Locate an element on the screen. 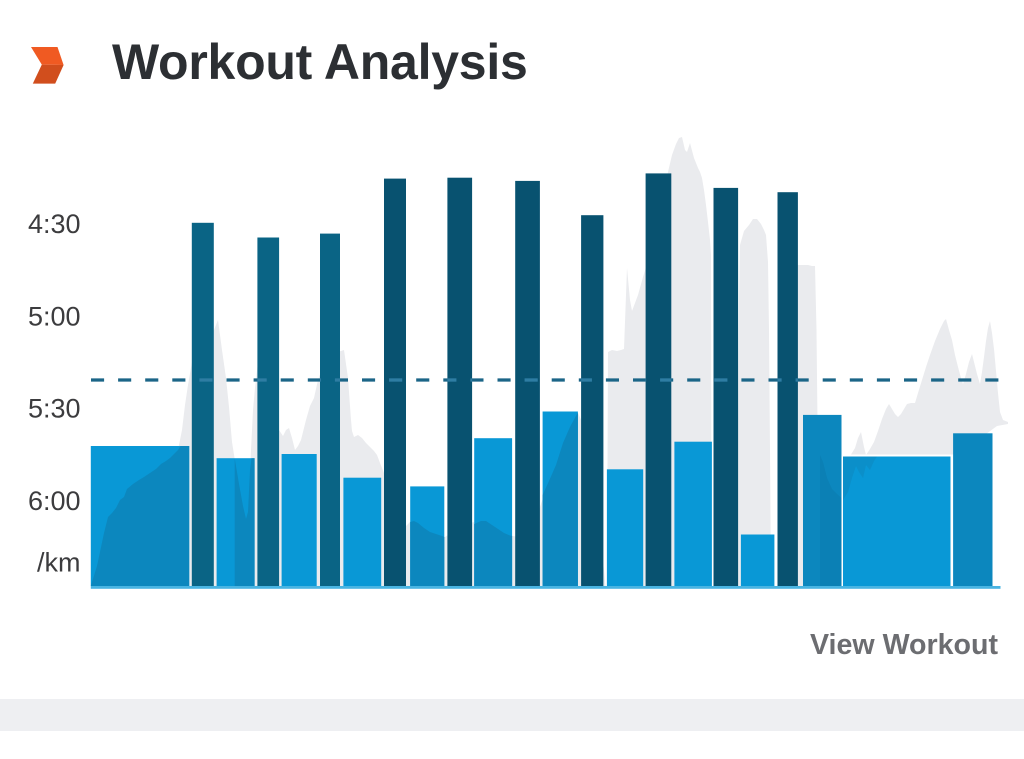 The image size is (1024, 759). svg-text: 4:30 is located at coordinates (54, 224).